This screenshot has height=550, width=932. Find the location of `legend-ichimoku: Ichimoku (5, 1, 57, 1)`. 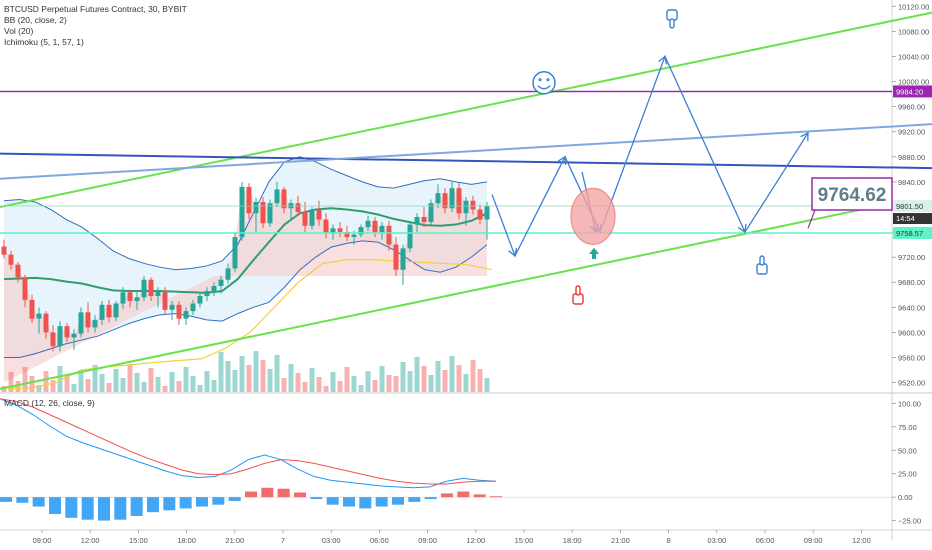

legend-ichimoku: Ichimoku (5, 1, 57, 1) is located at coordinates (44, 42).